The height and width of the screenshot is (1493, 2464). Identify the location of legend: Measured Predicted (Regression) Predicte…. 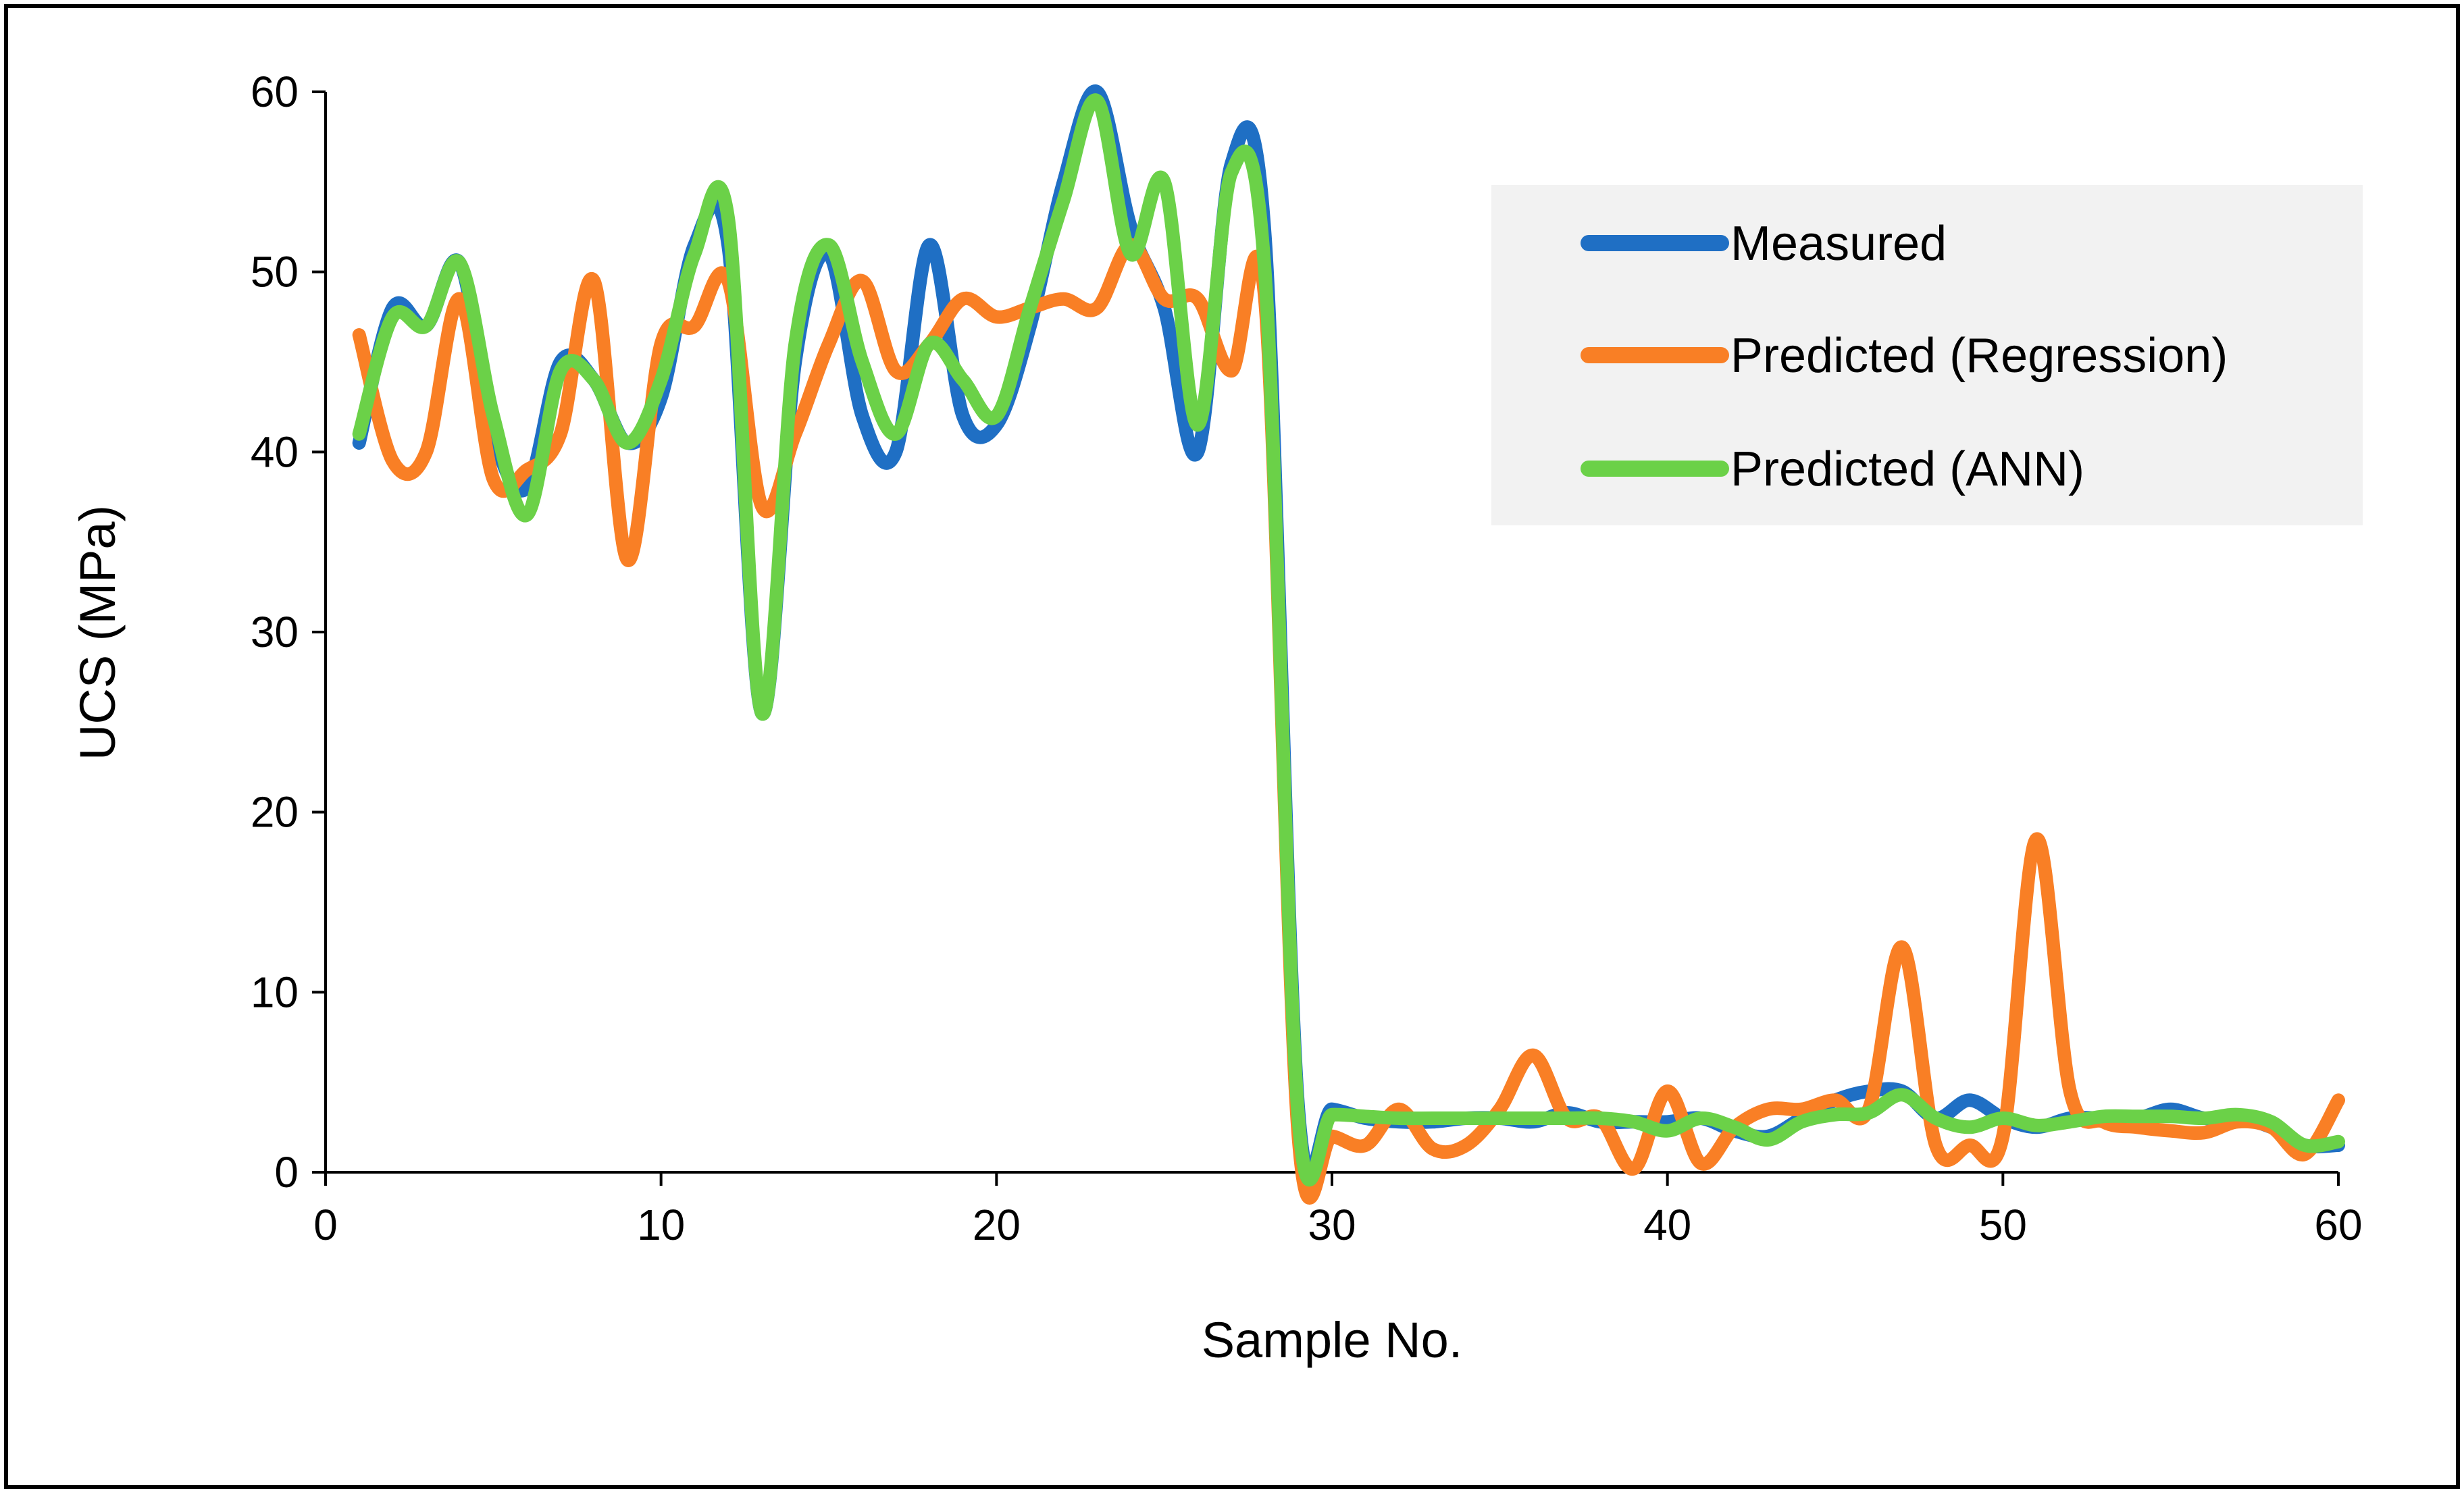
(1927, 355).